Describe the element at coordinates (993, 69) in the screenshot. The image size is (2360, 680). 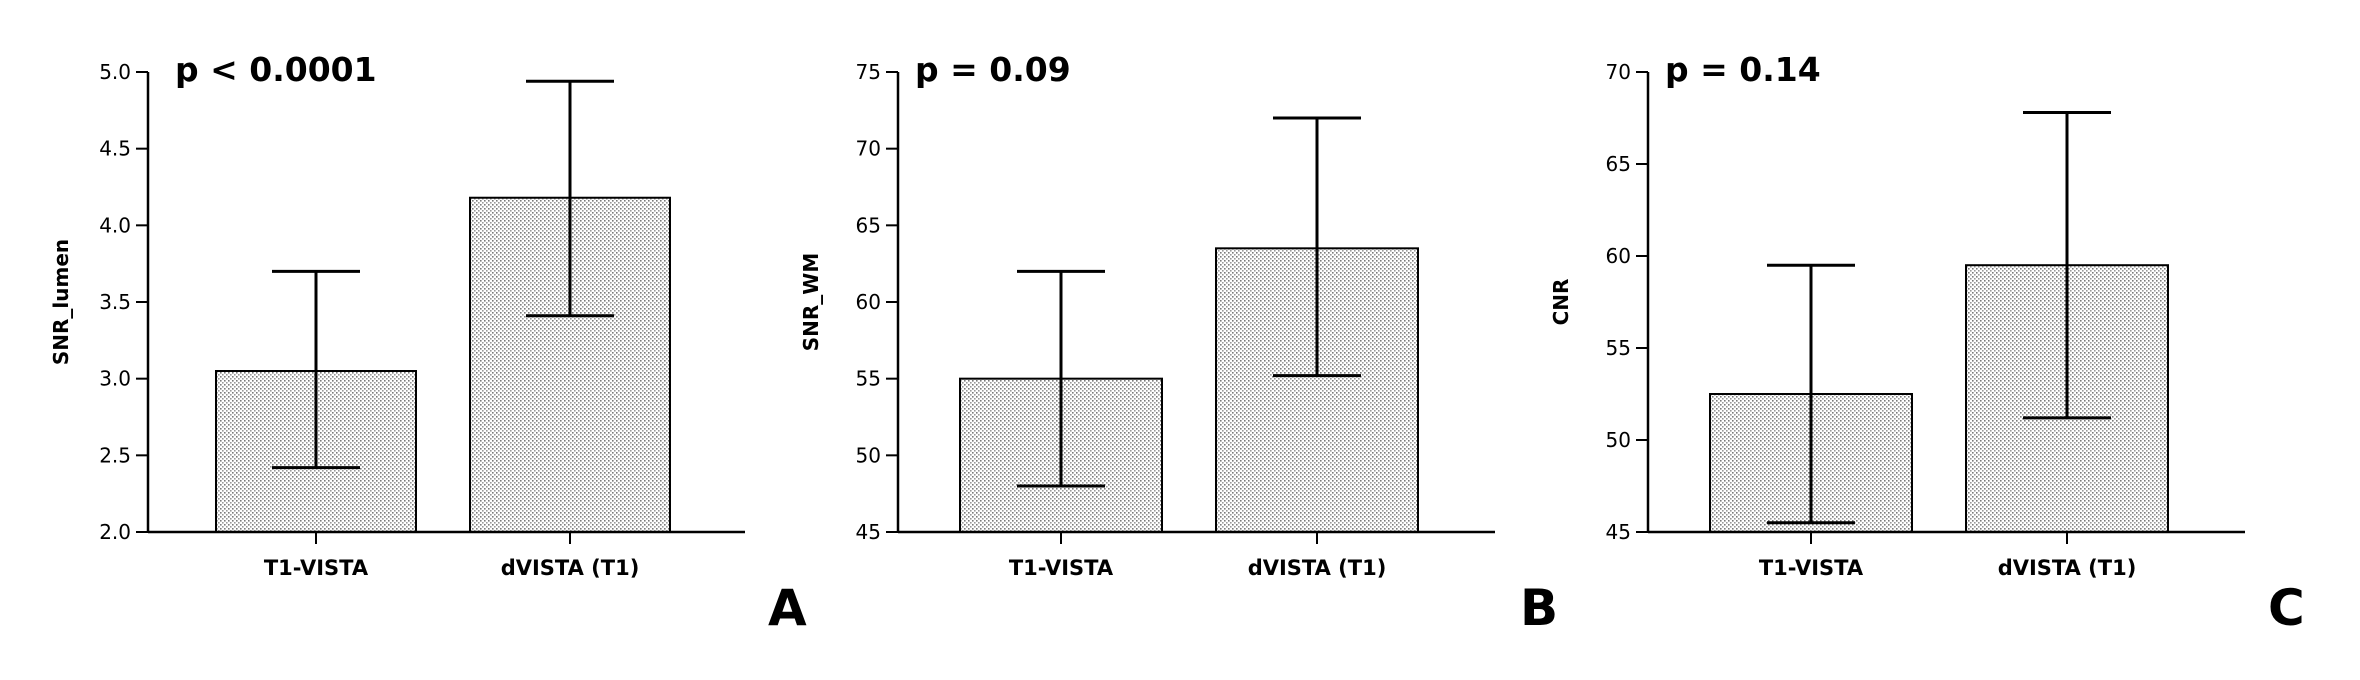
I see `p-value-annotation: p = 0.09` at that location.